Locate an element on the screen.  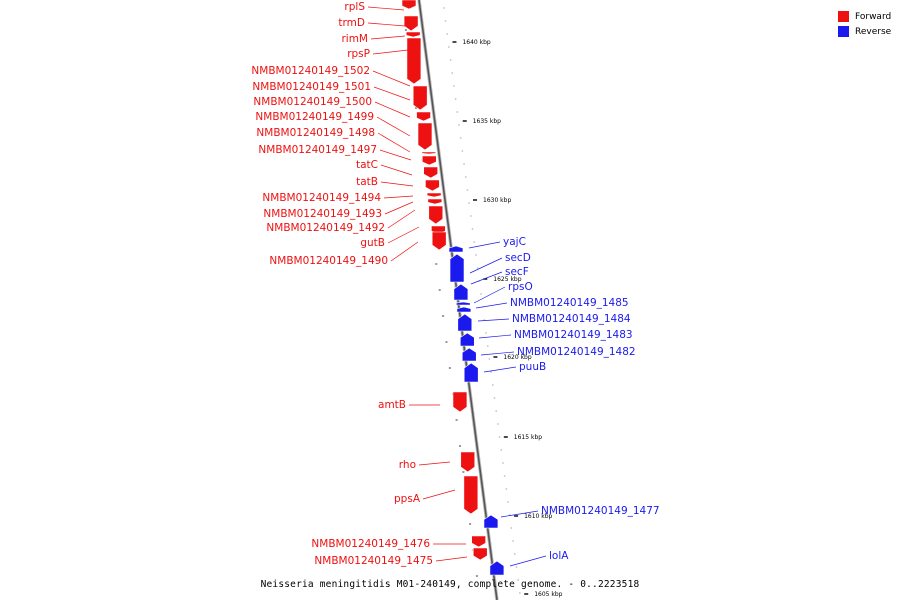
forward-swatch-icon is located at coordinates (843, 16).